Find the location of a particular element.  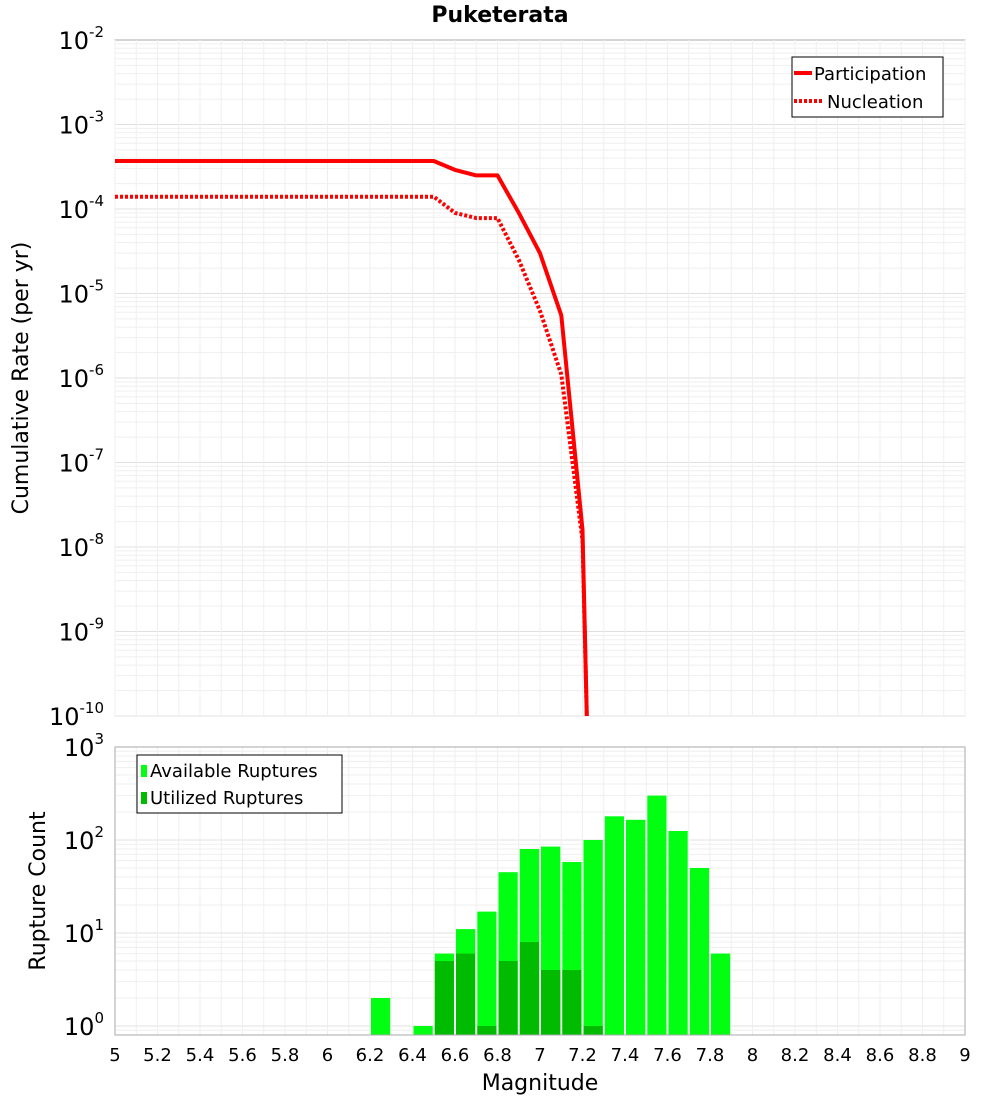

legend-utilized-swatch is located at coordinates (144, 798).